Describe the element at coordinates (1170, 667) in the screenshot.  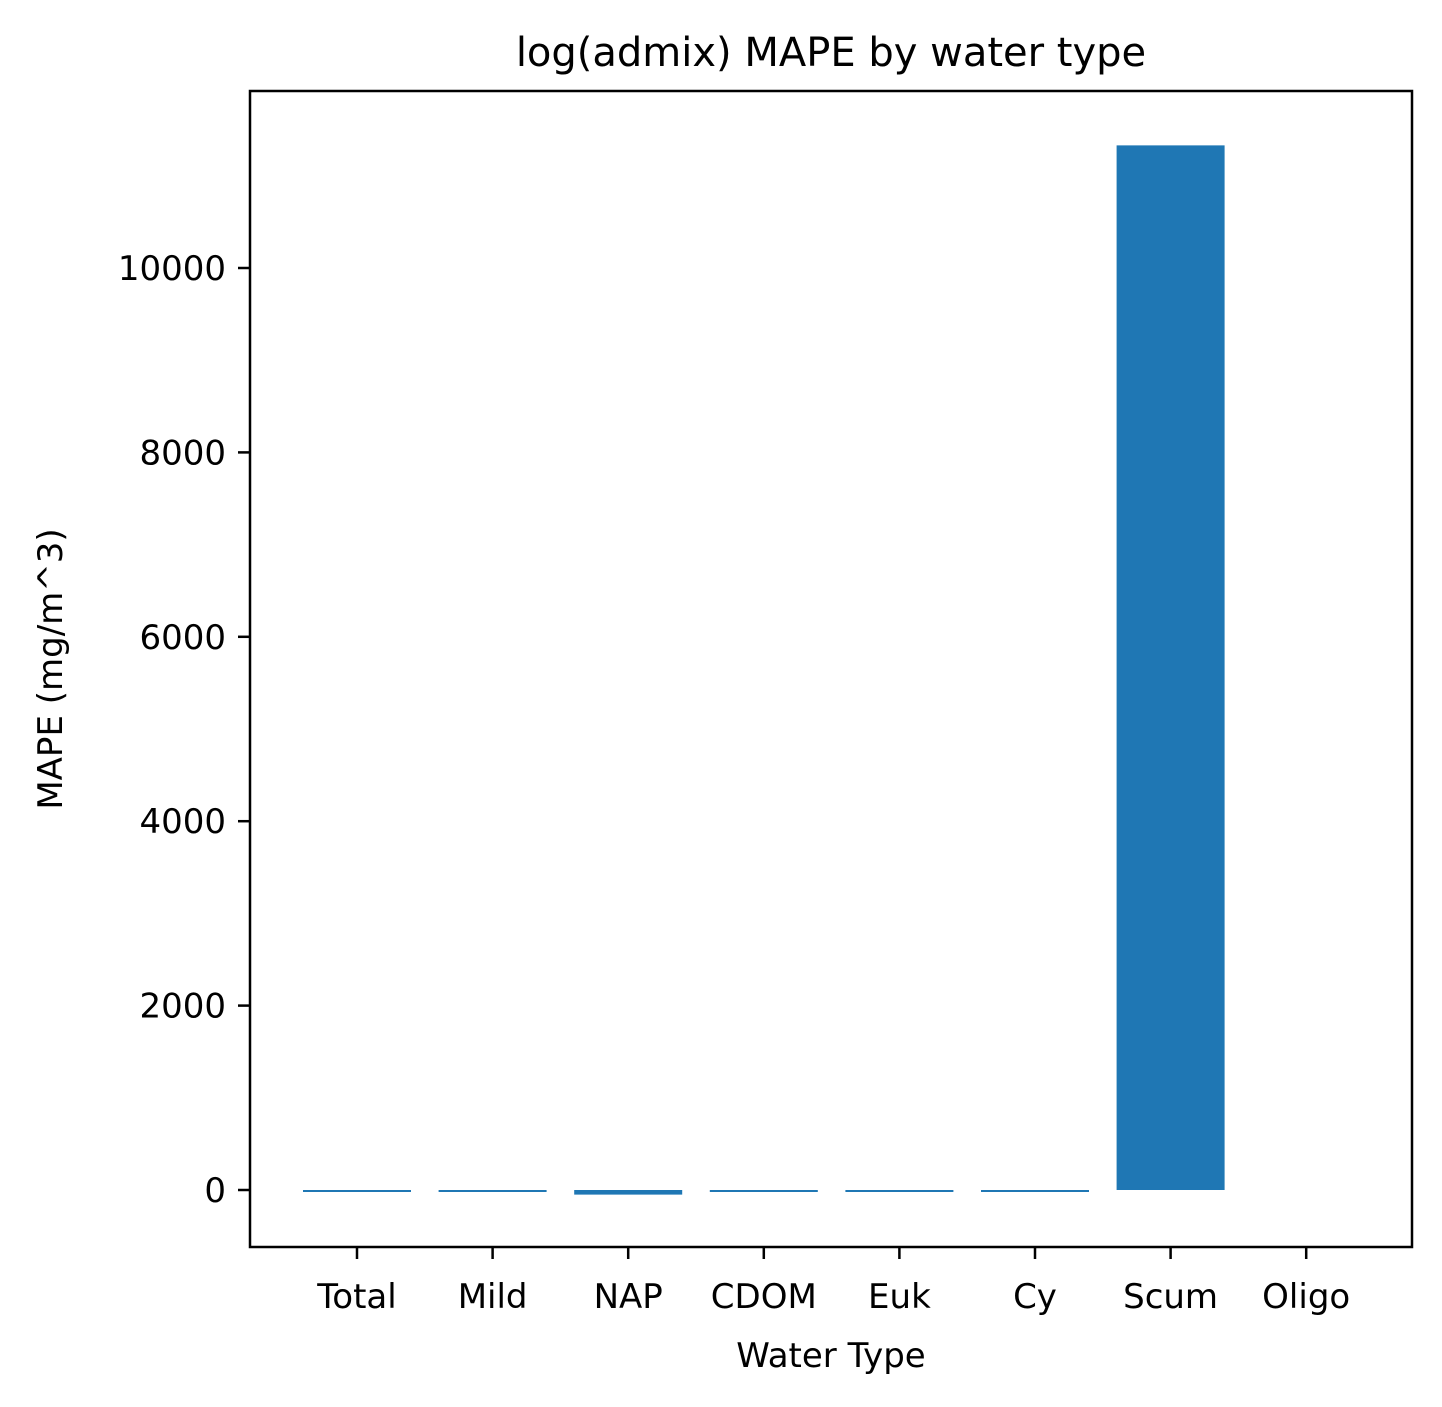
I see `bar-scum` at that location.